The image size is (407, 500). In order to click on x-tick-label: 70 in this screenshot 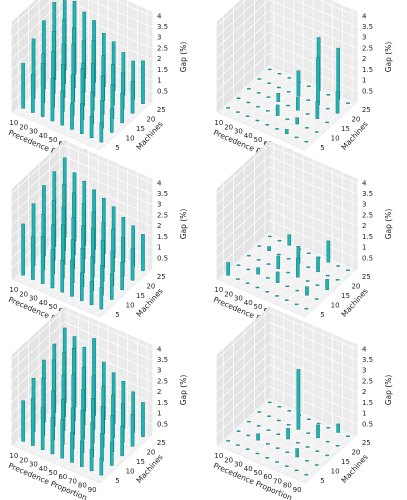, I will do `click(277, 481)`.